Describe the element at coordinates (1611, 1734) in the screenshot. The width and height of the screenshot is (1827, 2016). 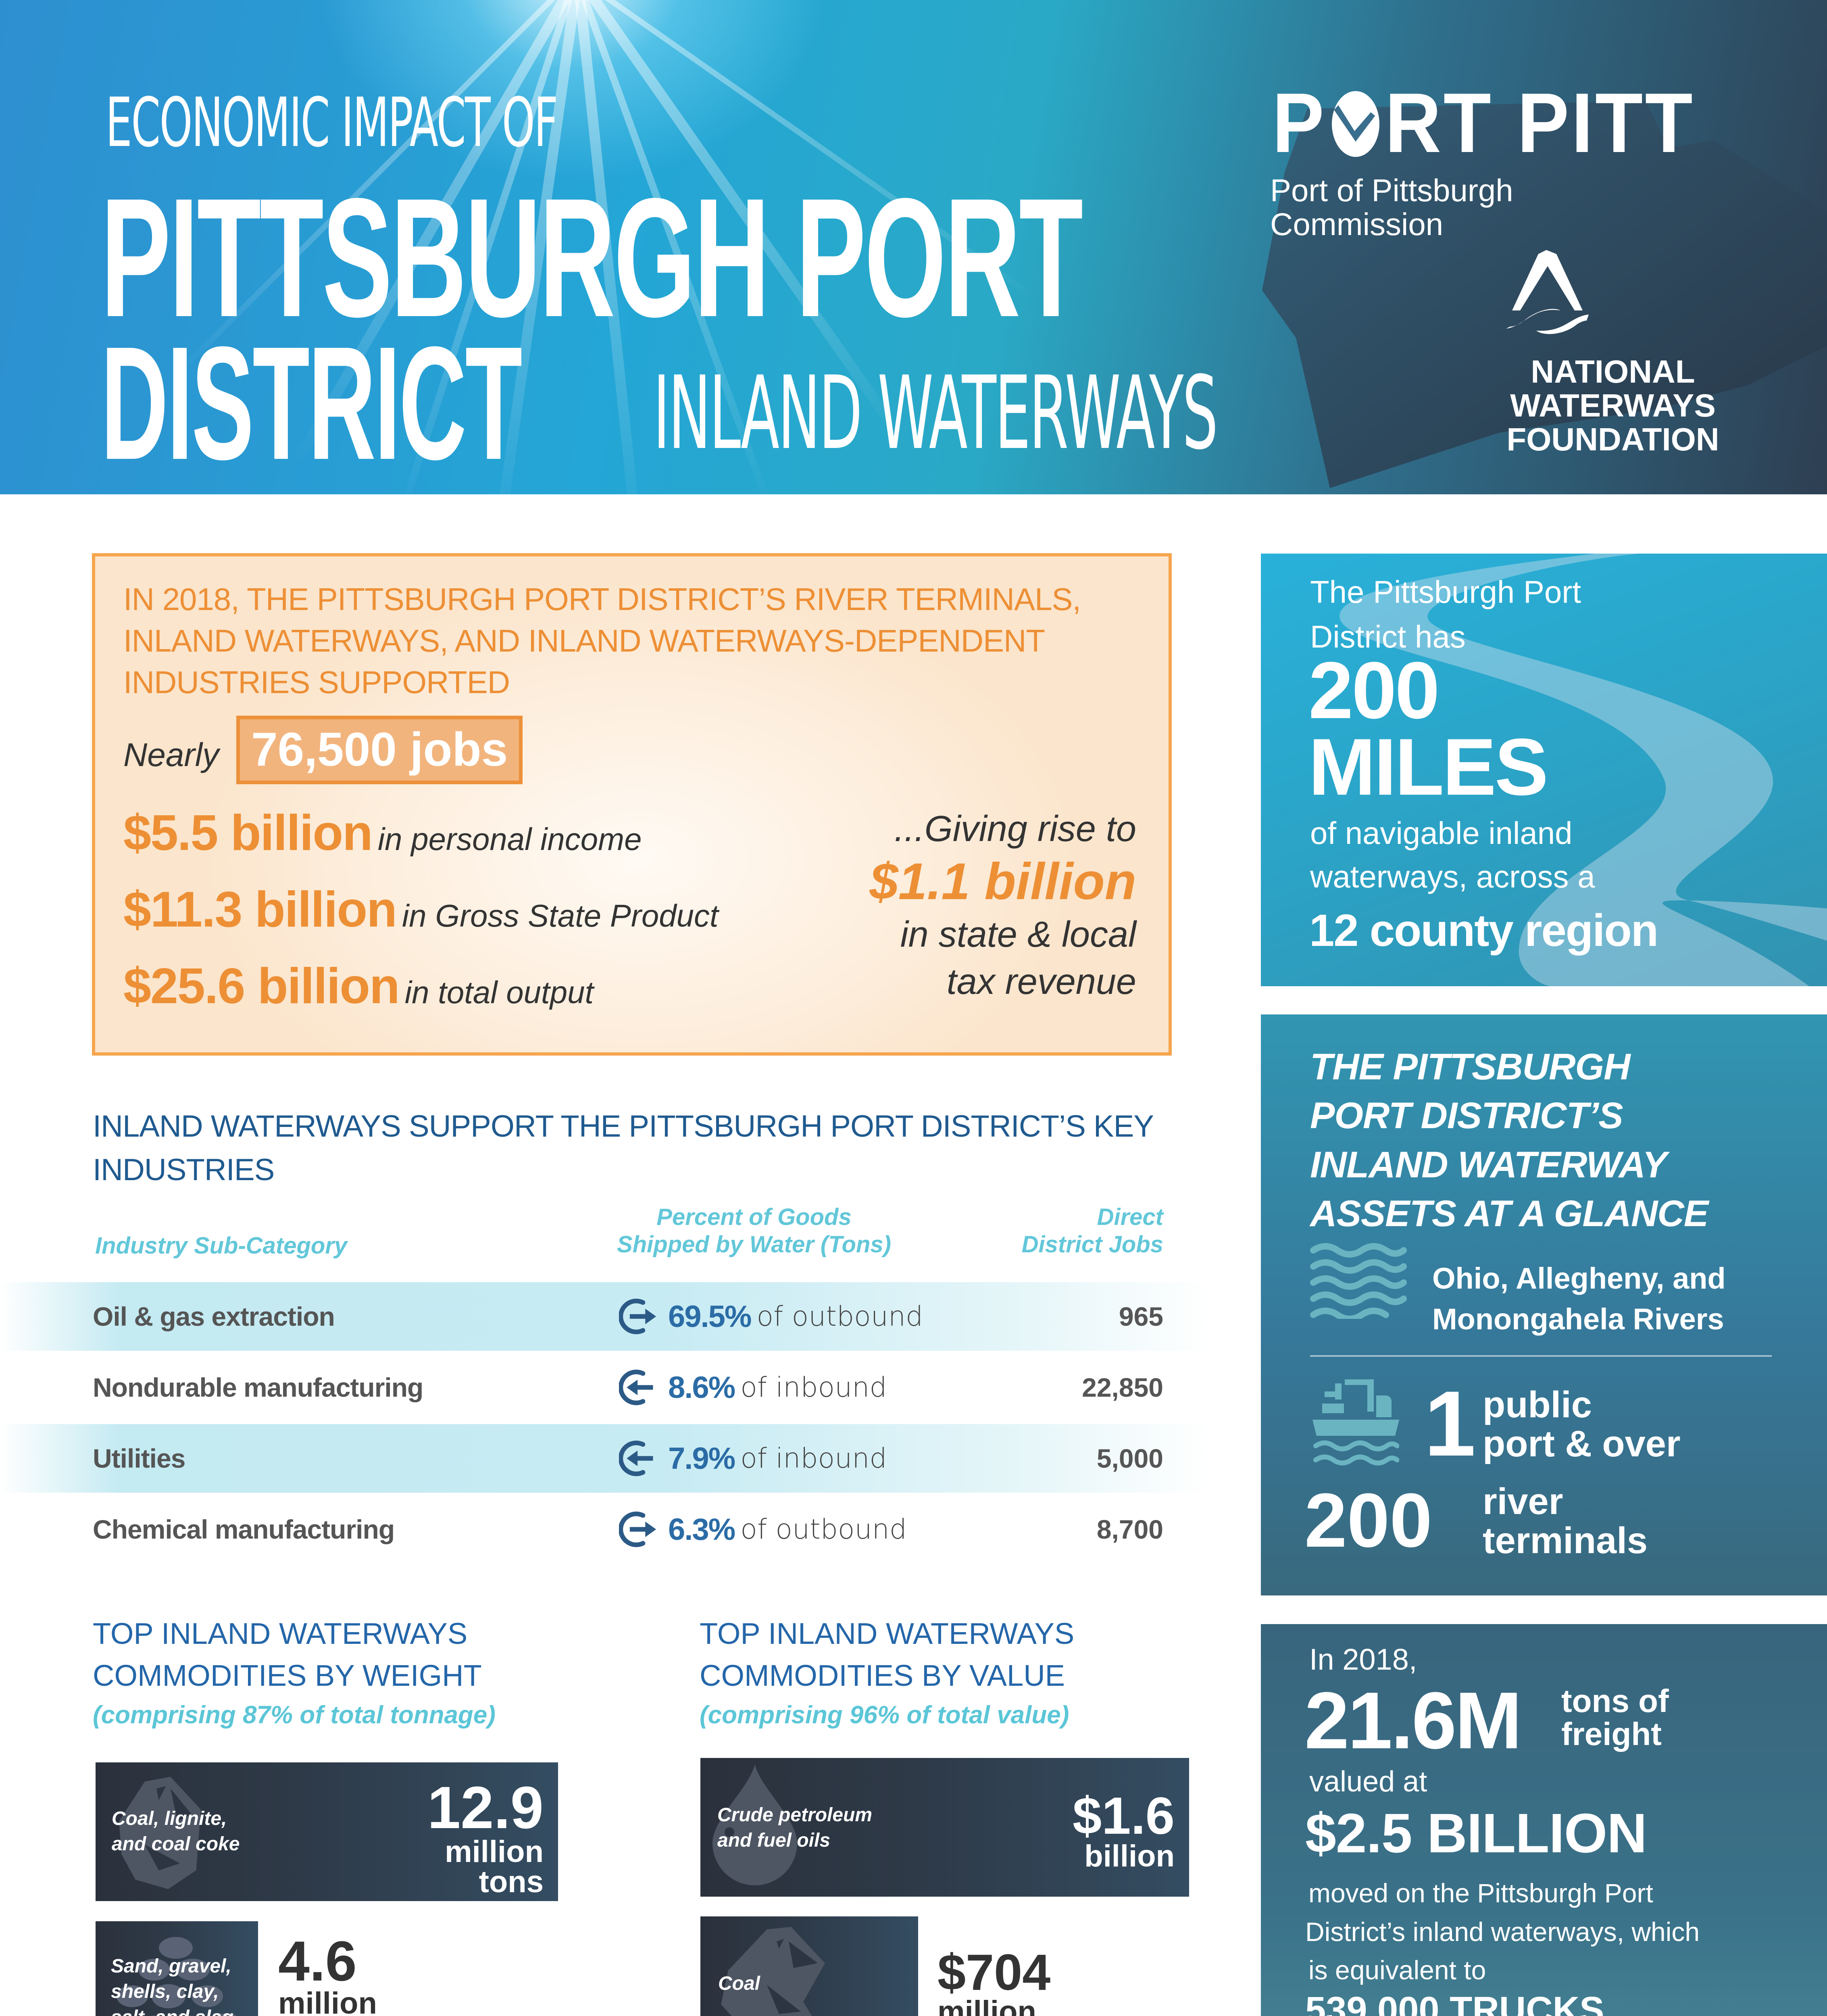
I see `tons-line2: freight` at that location.